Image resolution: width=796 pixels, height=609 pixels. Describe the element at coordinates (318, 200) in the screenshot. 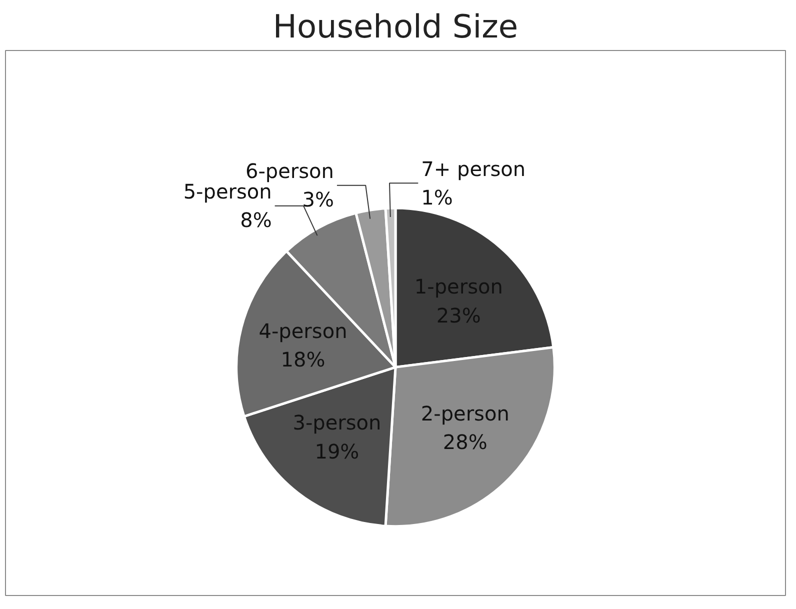

I see `data-label: 3%` at that location.